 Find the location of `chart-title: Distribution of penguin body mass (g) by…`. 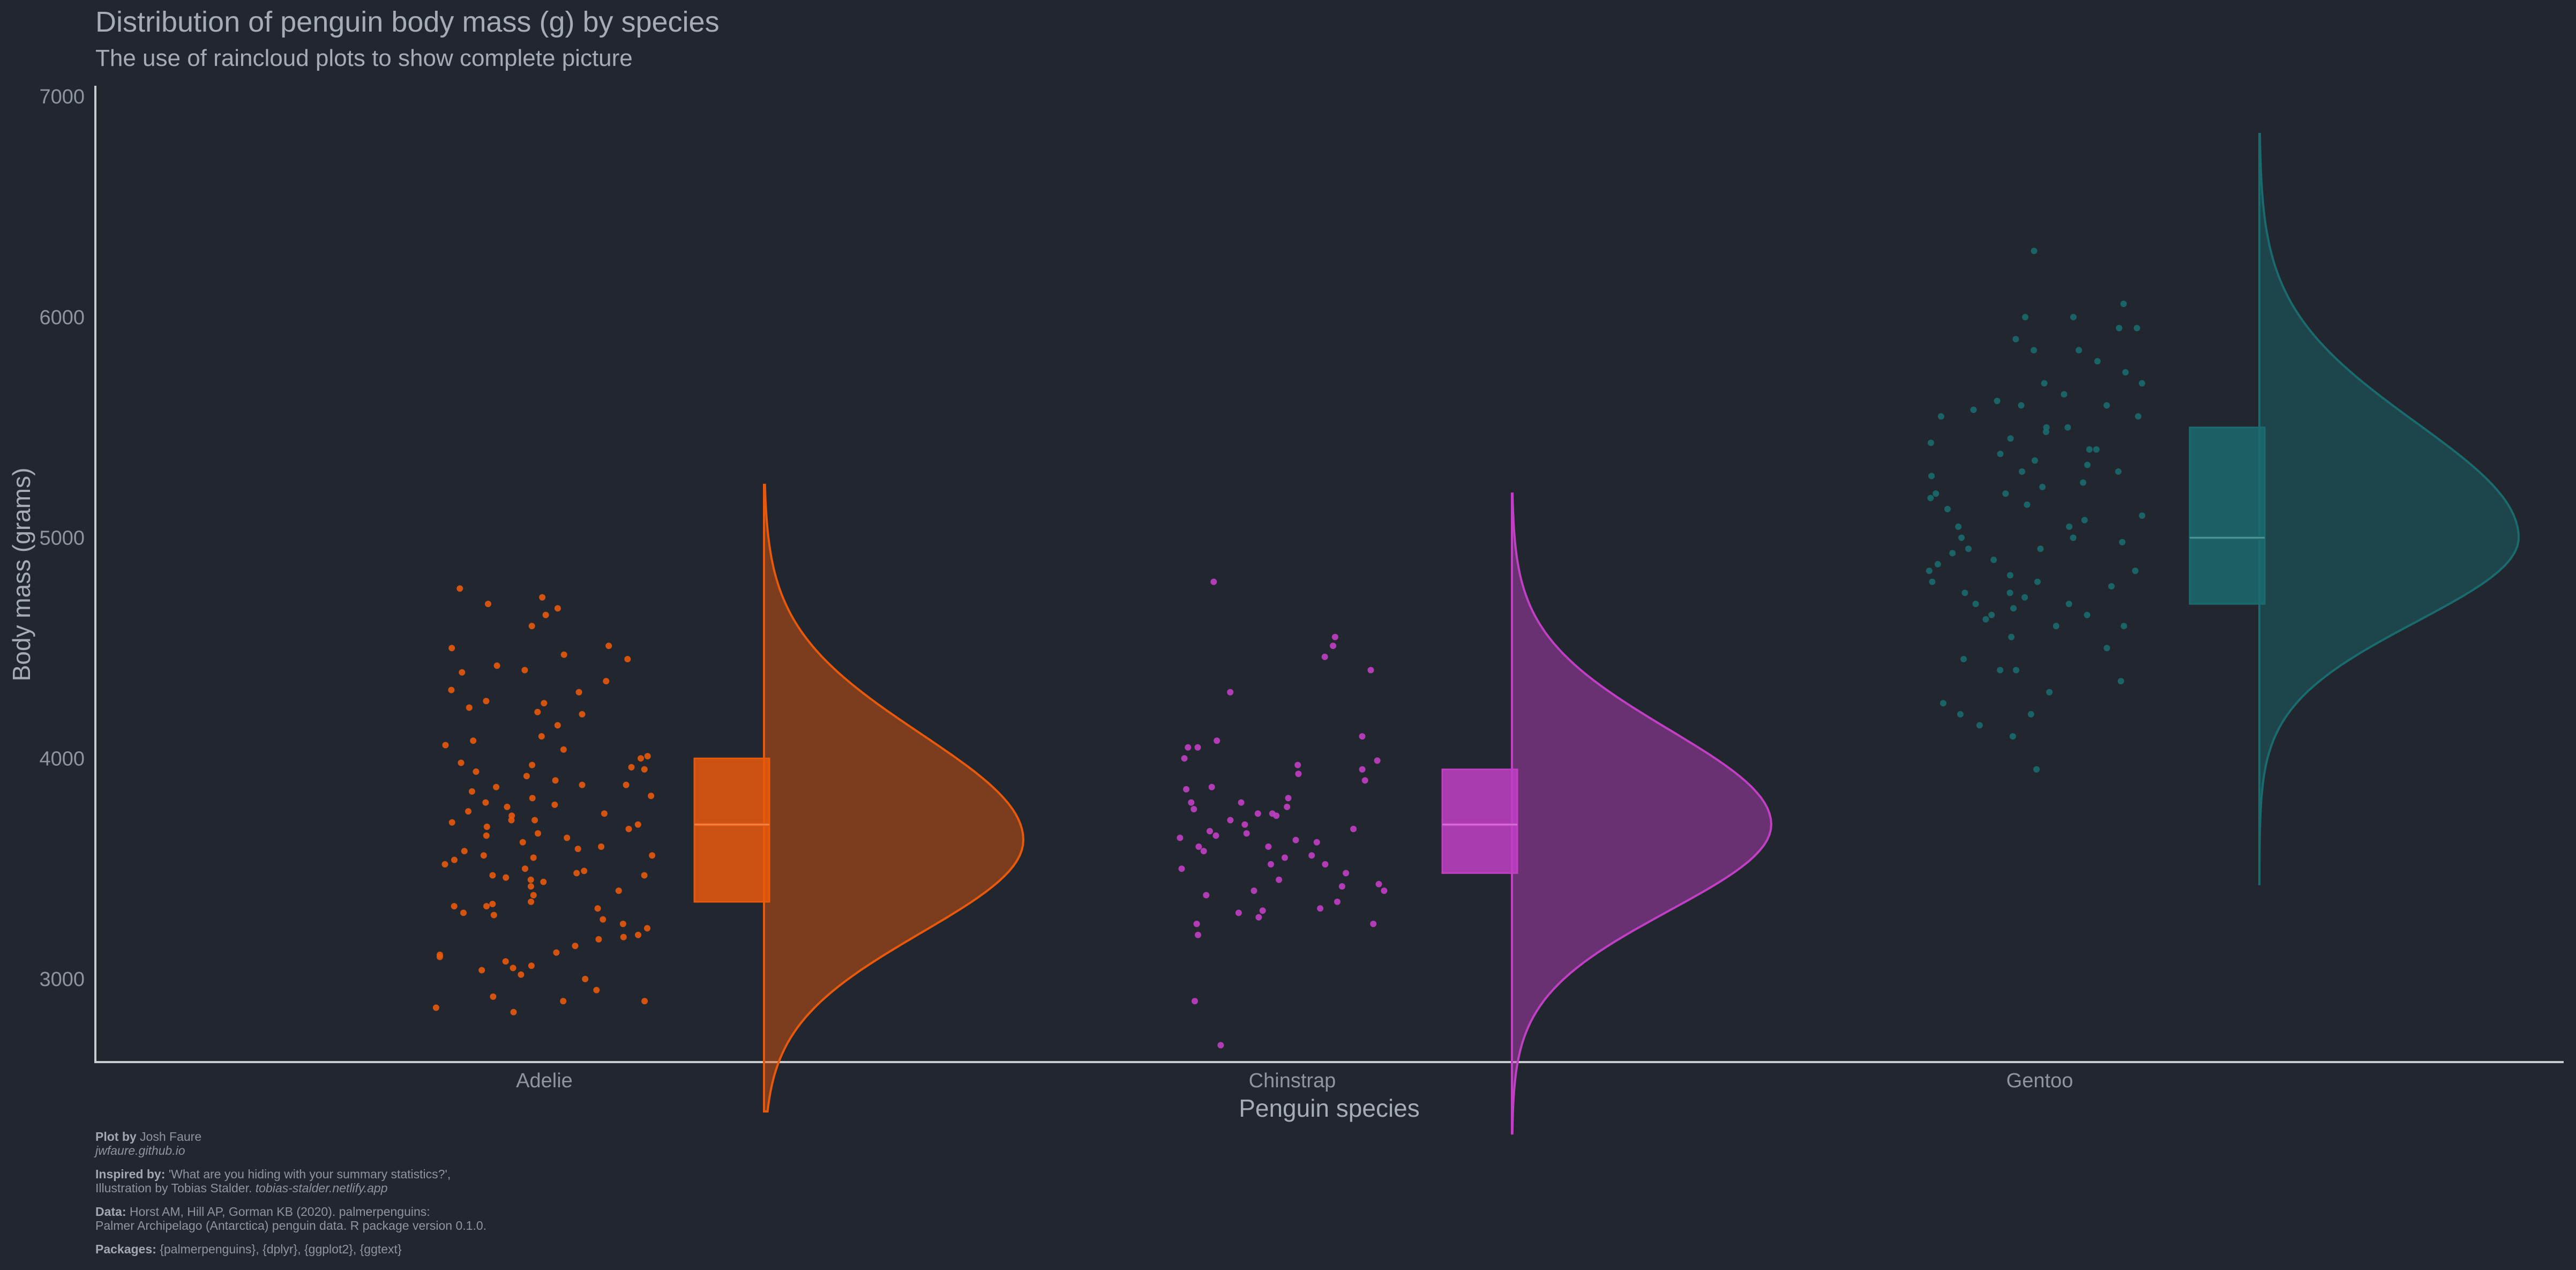

chart-title: Distribution of penguin body mass (g) by… is located at coordinates (407, 22).